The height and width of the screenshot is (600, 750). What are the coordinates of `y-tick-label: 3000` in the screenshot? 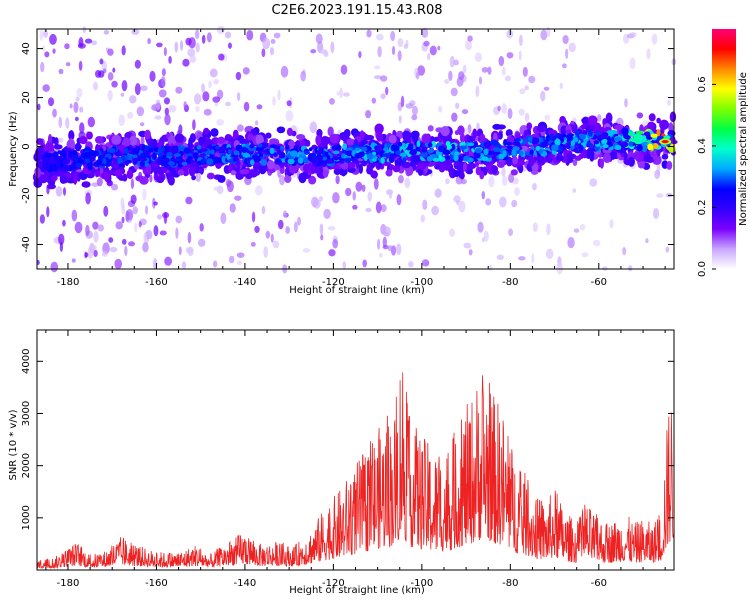 It's located at (26, 413).